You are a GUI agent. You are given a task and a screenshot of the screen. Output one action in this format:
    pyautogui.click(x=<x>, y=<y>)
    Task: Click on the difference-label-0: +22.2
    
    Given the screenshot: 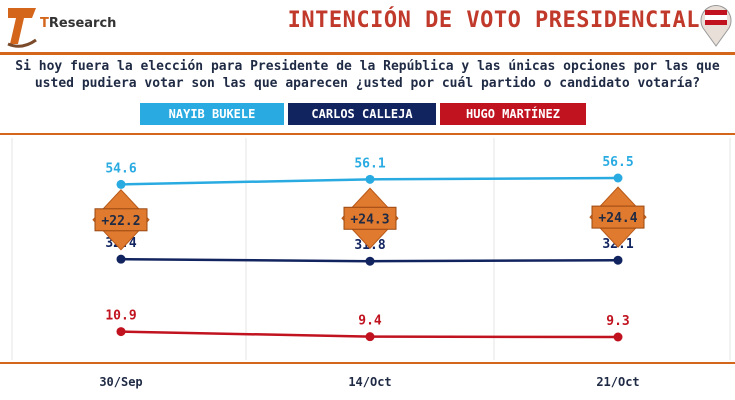 What is the action you would take?
    pyautogui.click(x=120, y=221)
    